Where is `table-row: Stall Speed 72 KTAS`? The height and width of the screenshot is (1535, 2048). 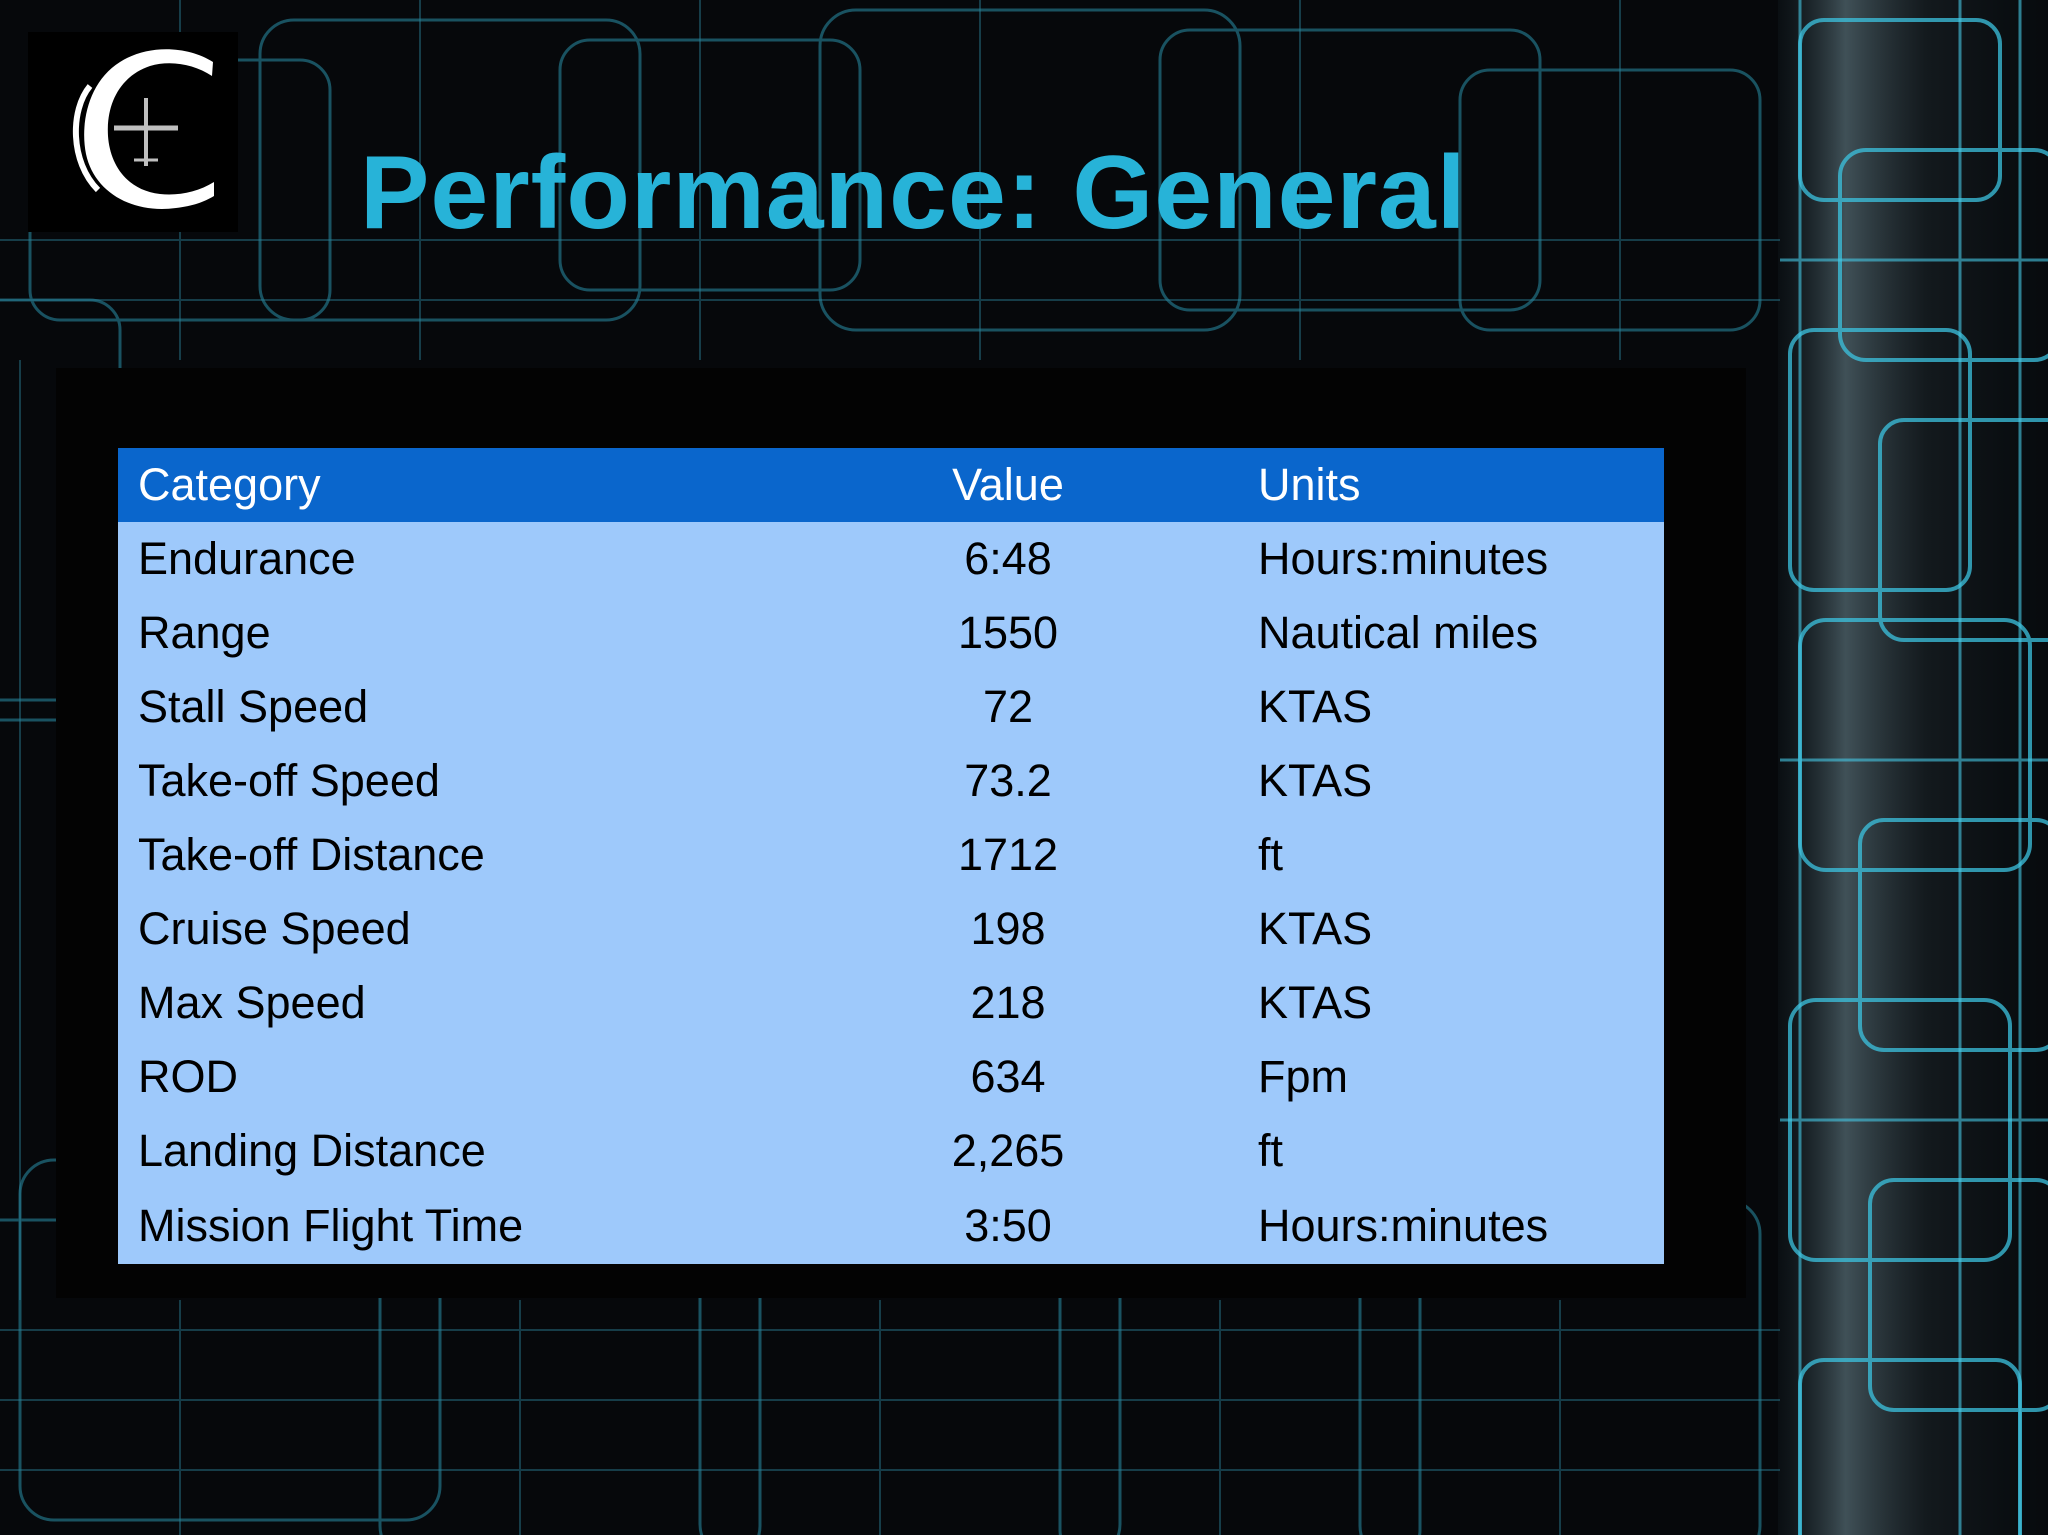
table-row: Stall Speed 72 KTAS is located at coordinates (891, 707).